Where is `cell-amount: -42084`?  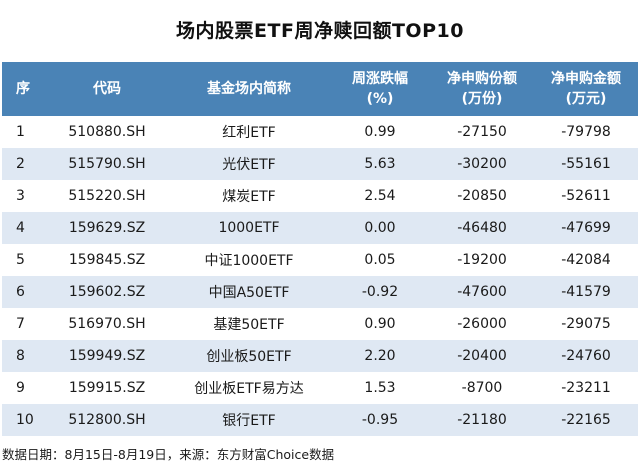
cell-amount: -42084 is located at coordinates (586, 260).